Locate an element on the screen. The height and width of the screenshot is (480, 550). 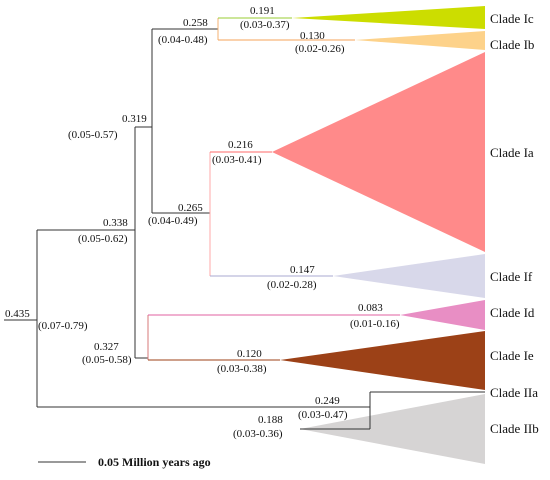
node-age-0216: 0.216 is located at coordinates (240, 145).